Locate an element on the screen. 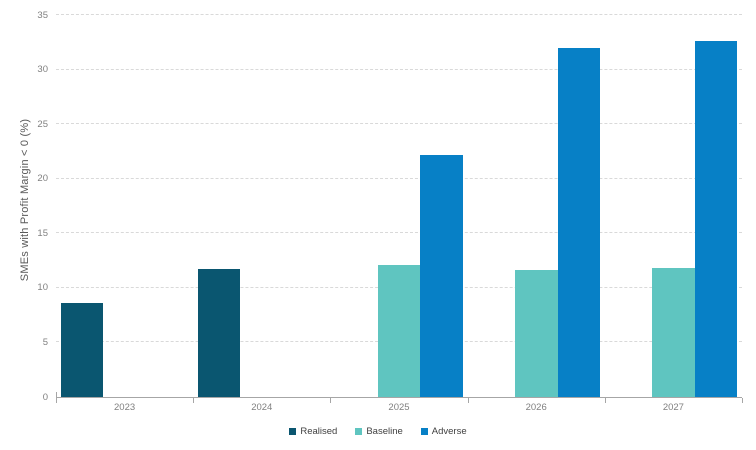 This screenshot has height=450, width=756. x-axis-left-stub is located at coordinates (56, 395).